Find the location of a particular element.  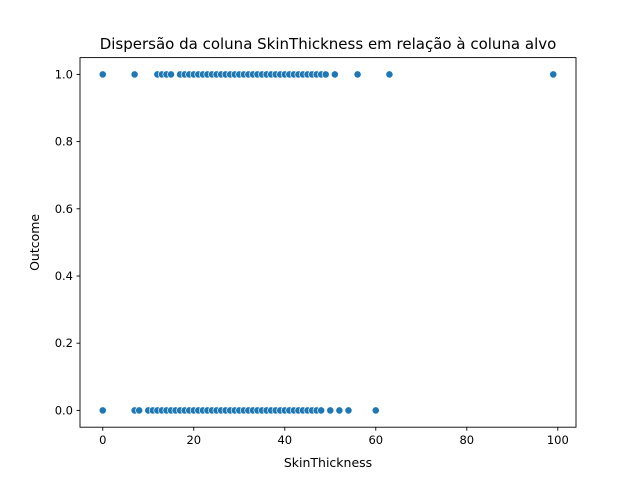

x-tick-label: 60 is located at coordinates (375, 440).